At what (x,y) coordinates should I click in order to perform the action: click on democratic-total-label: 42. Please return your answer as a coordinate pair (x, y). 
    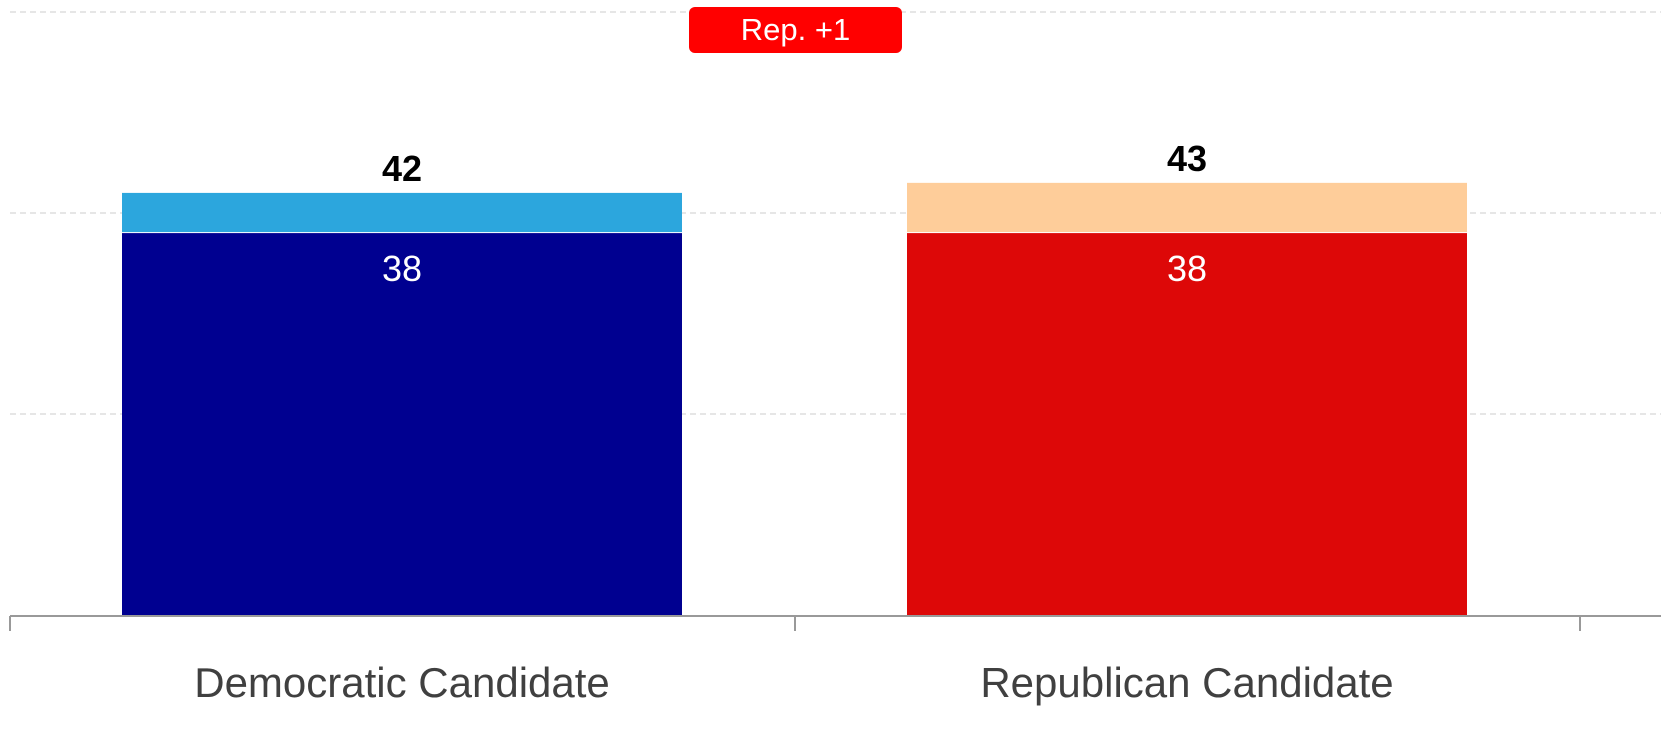
    Looking at the image, I should click on (402, 168).